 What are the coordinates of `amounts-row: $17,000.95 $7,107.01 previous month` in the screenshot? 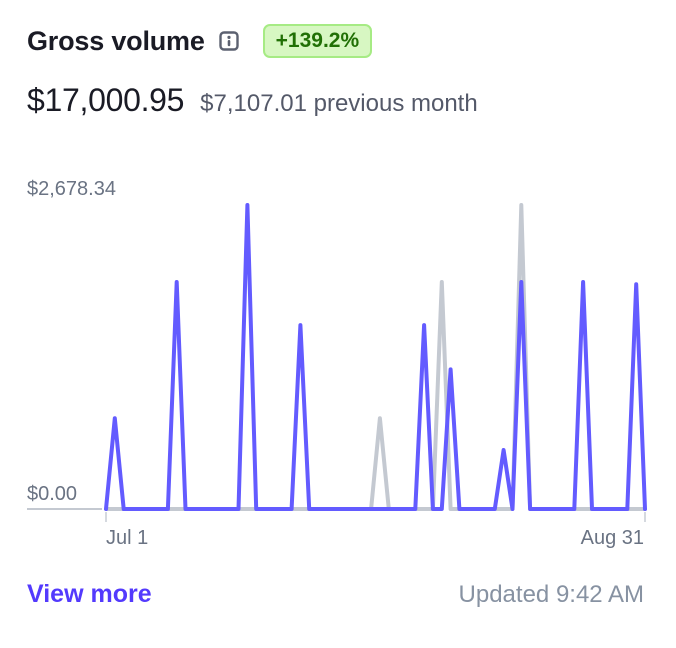 It's located at (252, 100).